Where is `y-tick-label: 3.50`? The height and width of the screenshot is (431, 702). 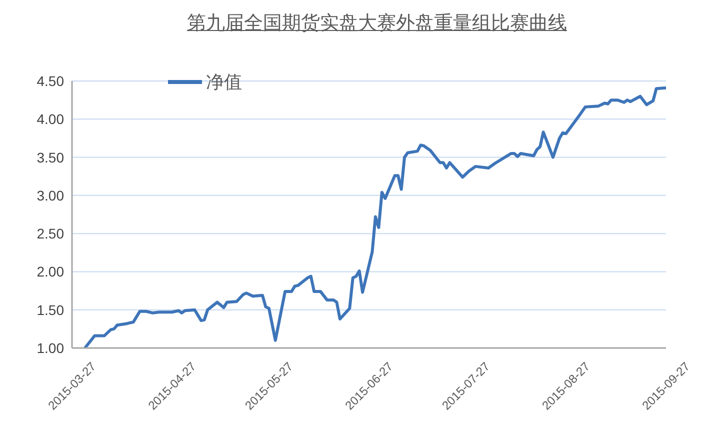 y-tick-label: 3.50 is located at coordinates (50, 157).